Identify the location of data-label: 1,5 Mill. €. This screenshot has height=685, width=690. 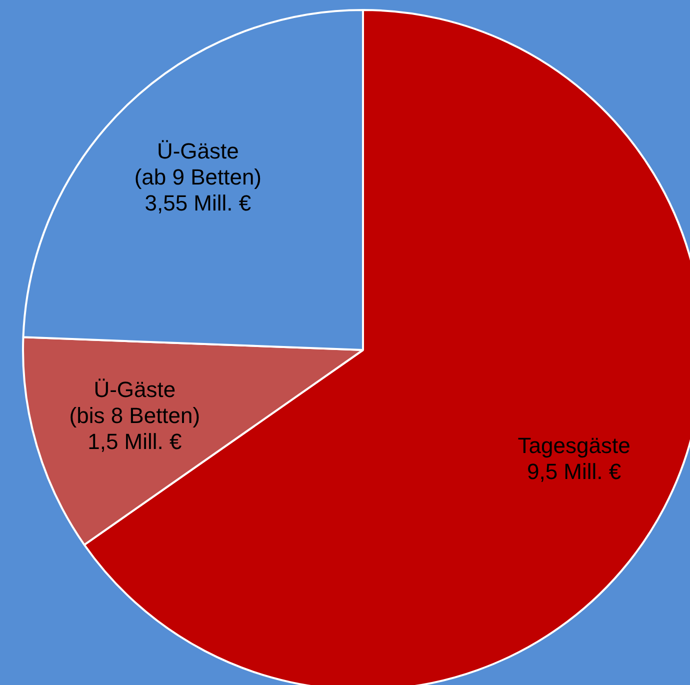
(135, 441).